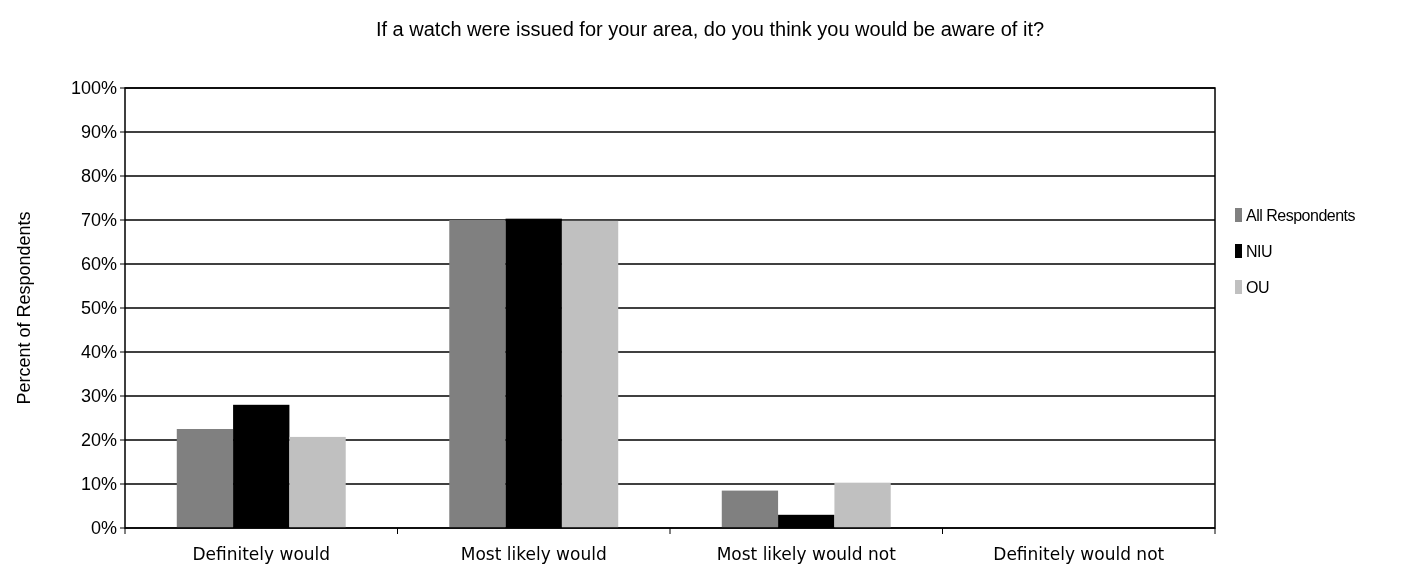 Image resolution: width=1423 pixels, height=577 pixels. What do you see at coordinates (103, 528) in the screenshot?
I see `y-tick-label: 0%` at bounding box center [103, 528].